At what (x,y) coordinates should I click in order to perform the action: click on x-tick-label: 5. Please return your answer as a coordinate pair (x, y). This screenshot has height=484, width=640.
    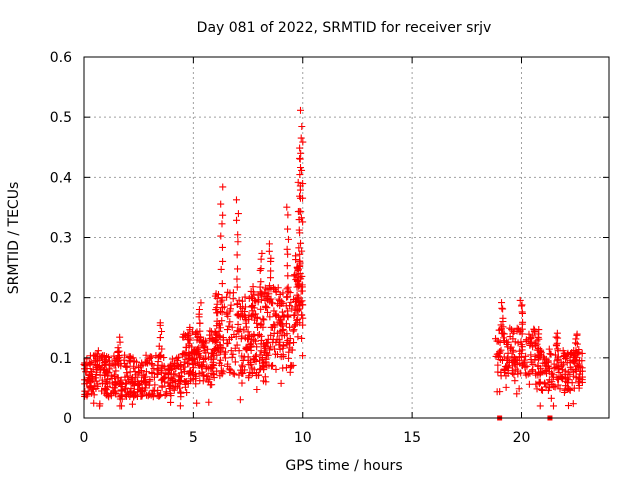
    Looking at the image, I should click on (193, 438).